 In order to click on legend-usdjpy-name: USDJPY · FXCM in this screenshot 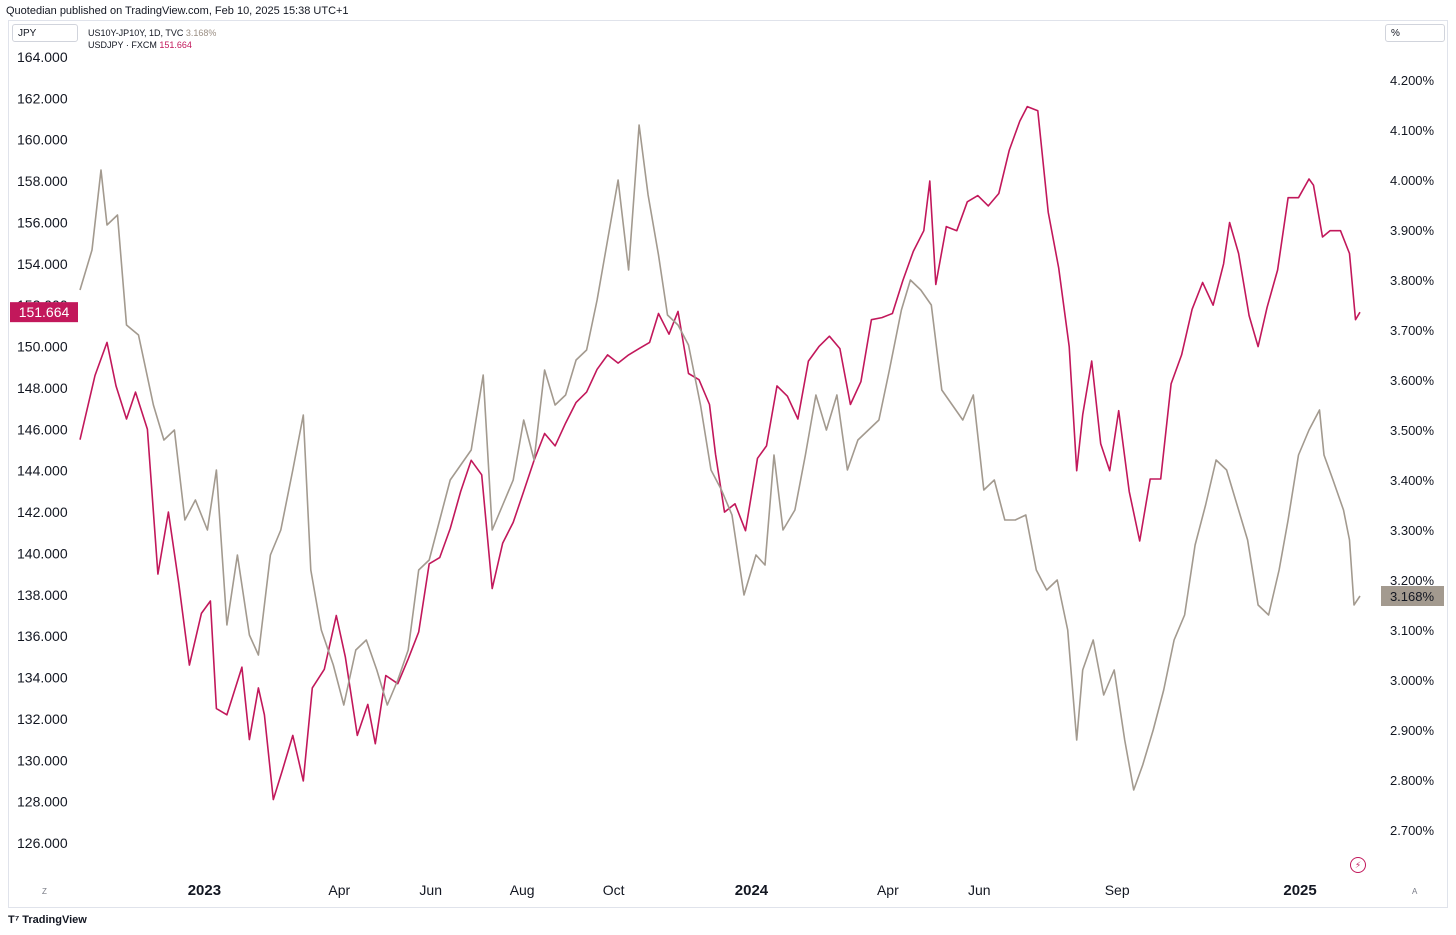, I will do `click(122, 45)`.